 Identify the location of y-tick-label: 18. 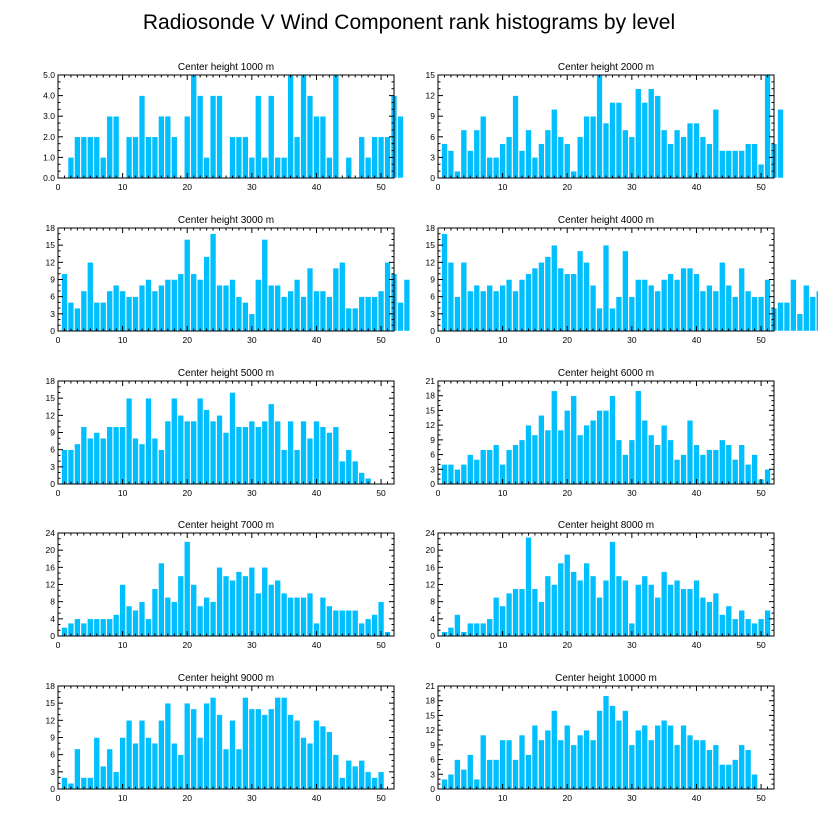
(51, 228).